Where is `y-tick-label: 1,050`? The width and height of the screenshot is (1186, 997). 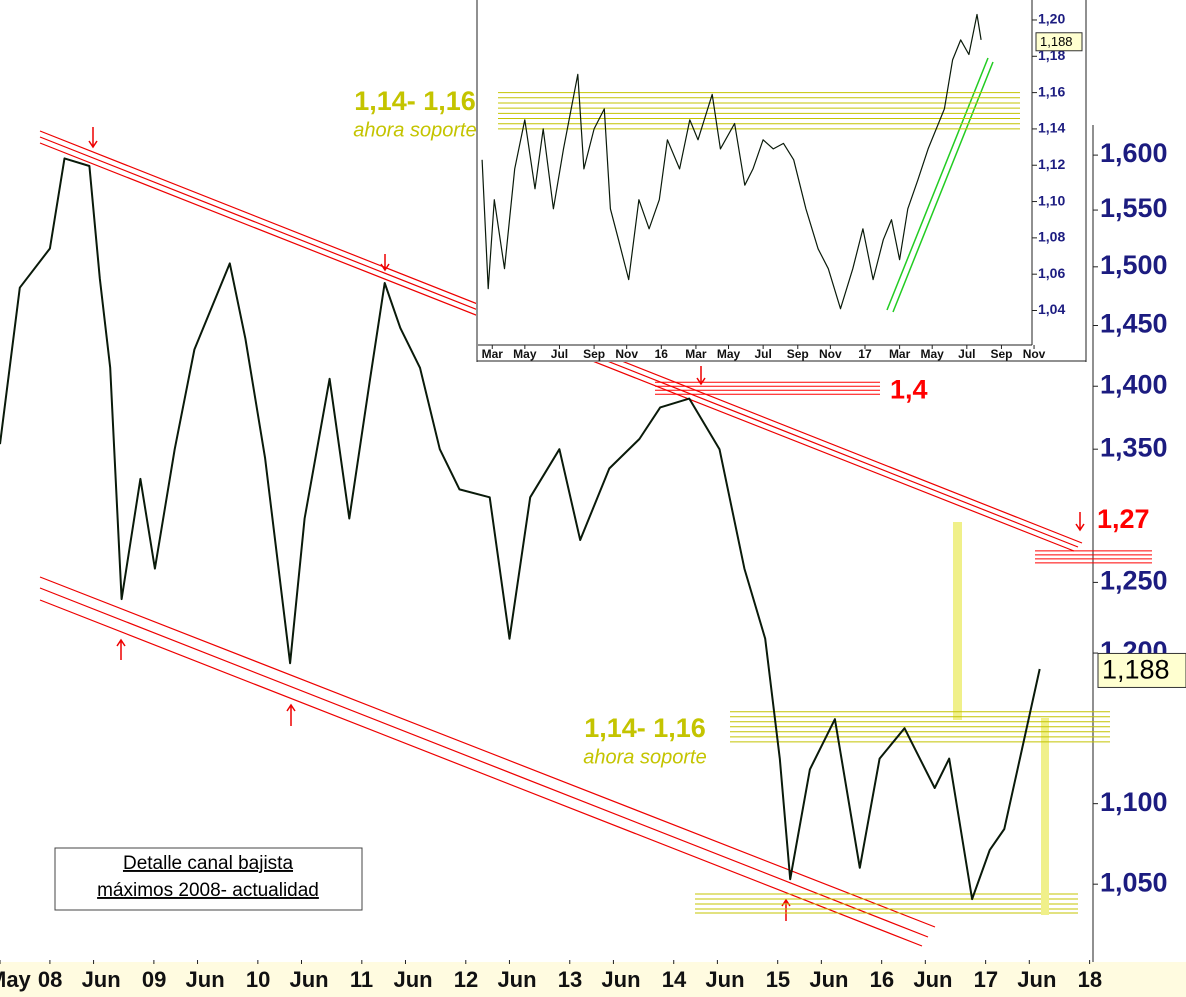 y-tick-label: 1,050 is located at coordinates (1134, 882).